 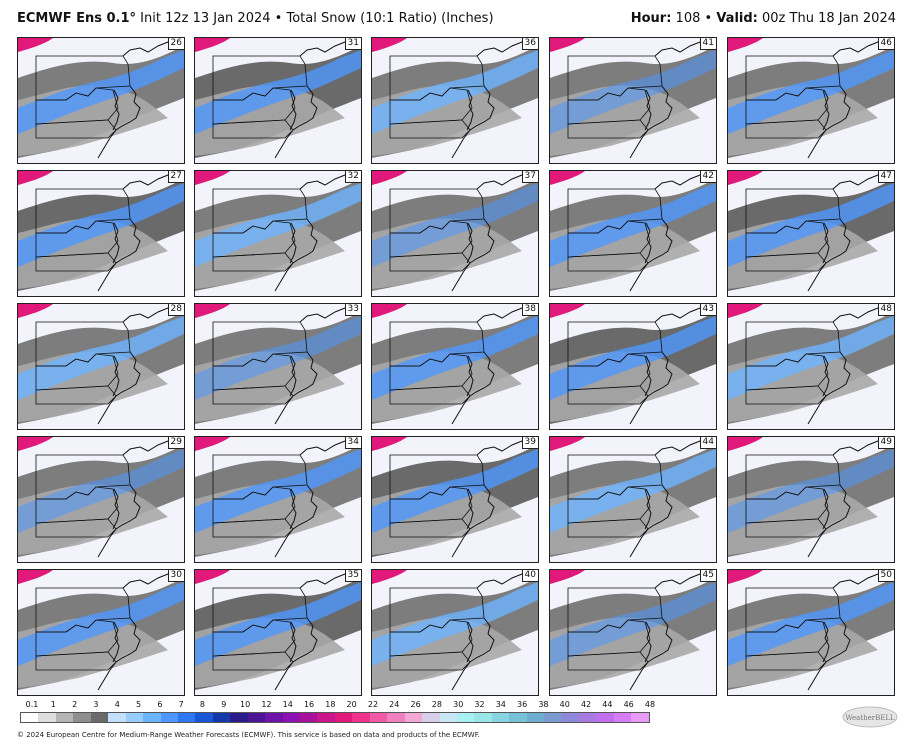 I want to click on ensemble-member-panel: 30, so click(x=101, y=632).